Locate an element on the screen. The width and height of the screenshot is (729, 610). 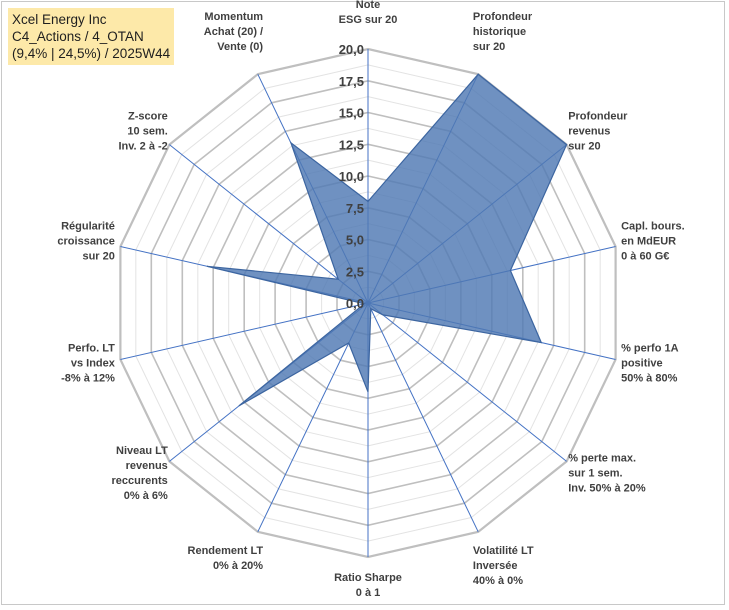
axis-label-line: croissance is located at coordinates (85, 242).